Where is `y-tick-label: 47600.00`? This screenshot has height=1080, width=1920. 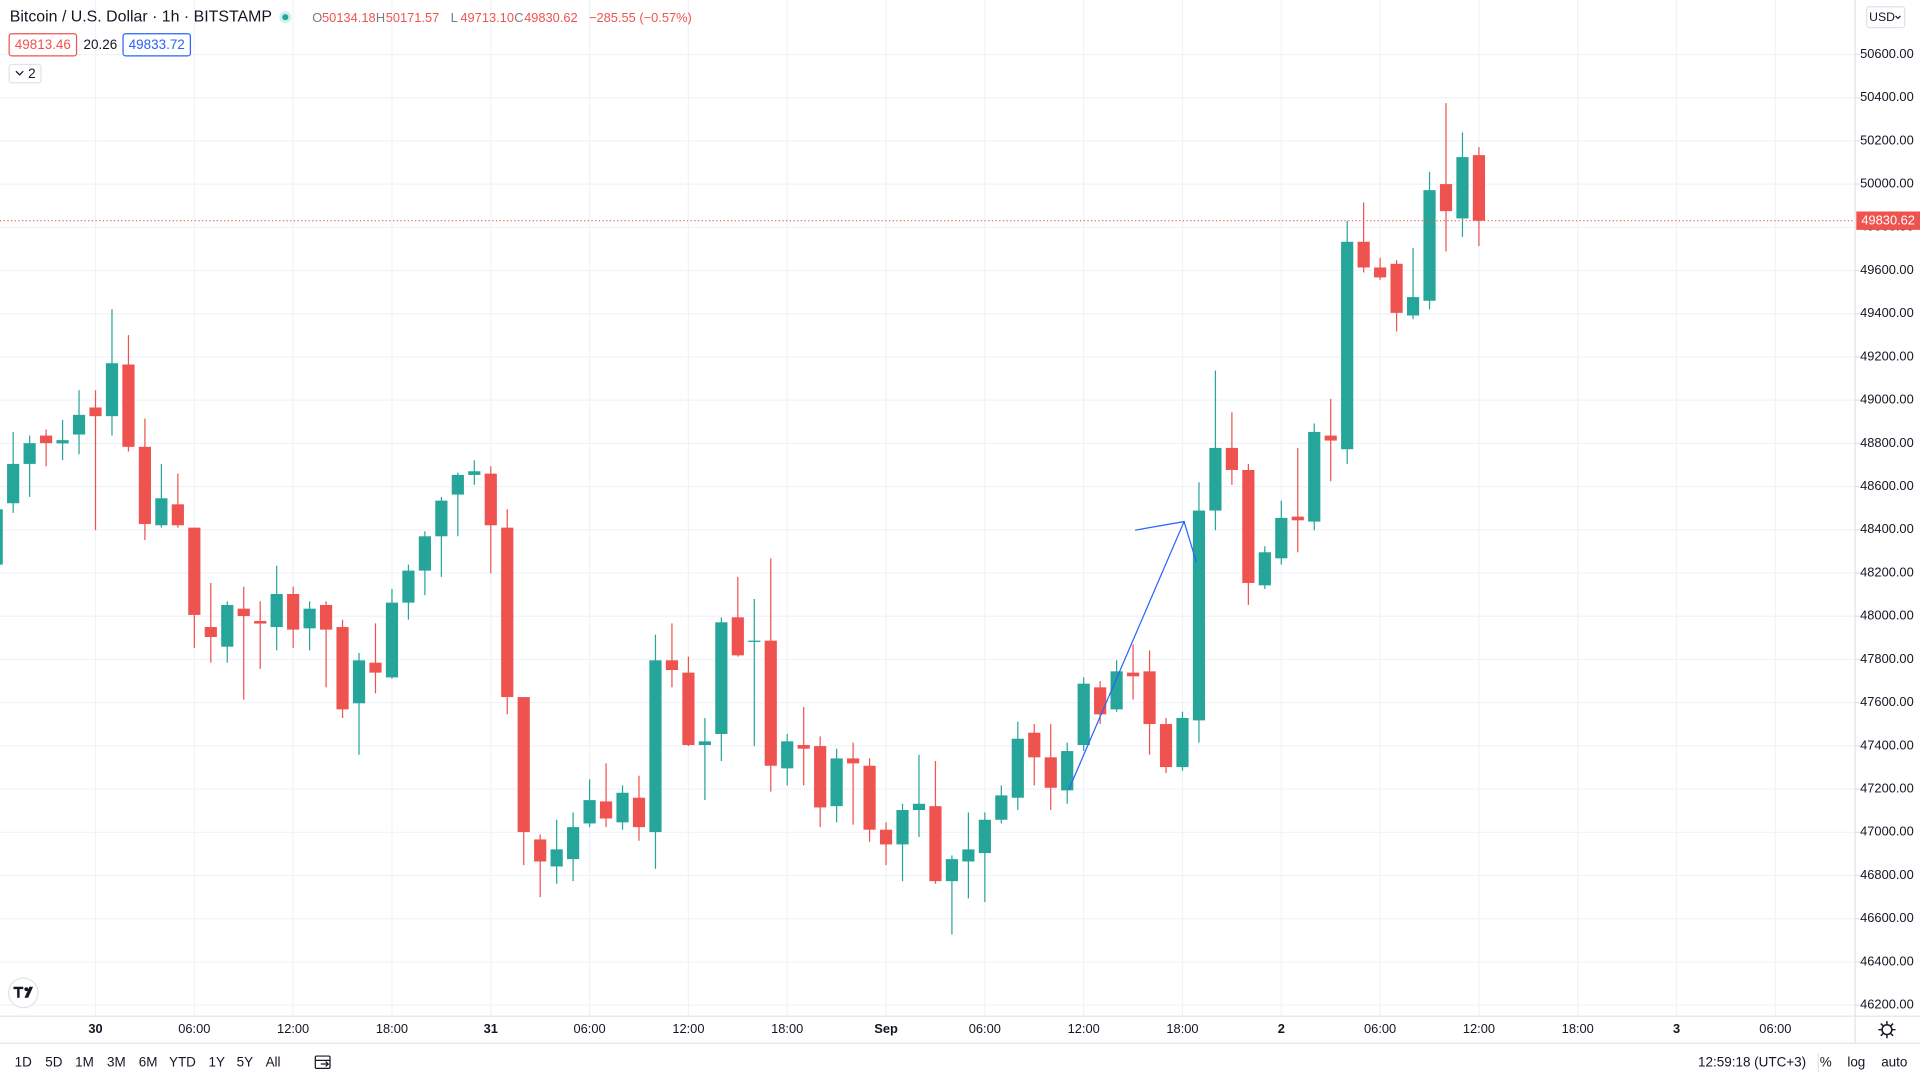 y-tick-label: 47600.00 is located at coordinates (1887, 701).